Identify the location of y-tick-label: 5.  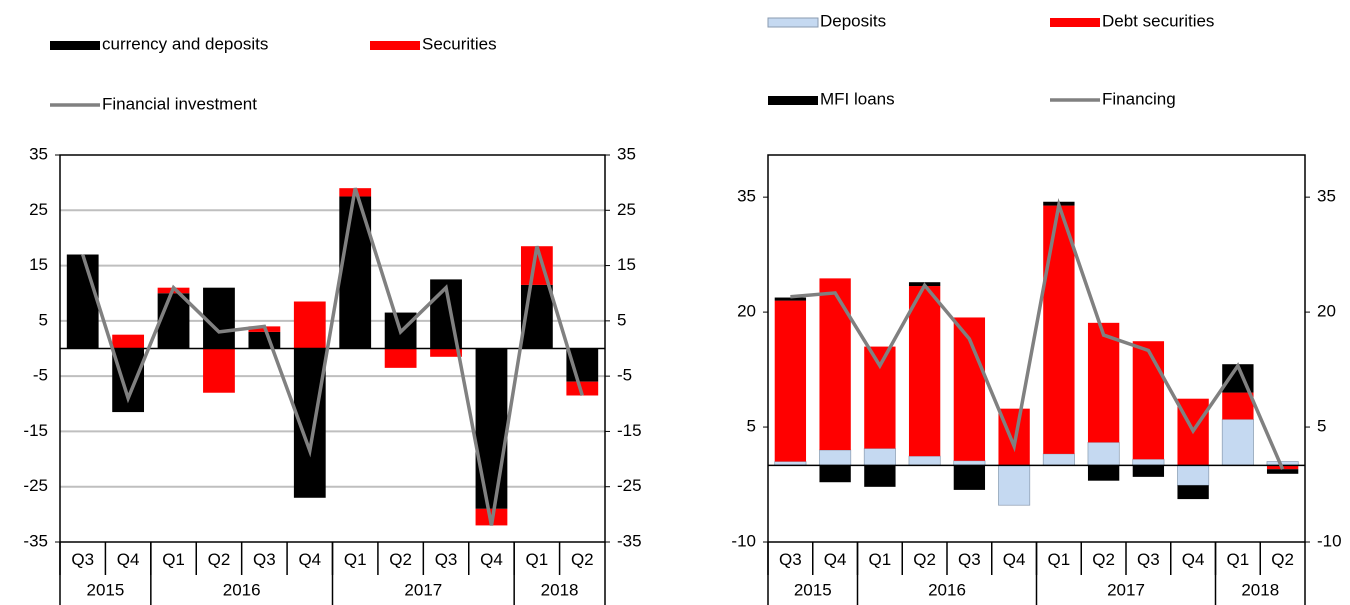
(43, 319).